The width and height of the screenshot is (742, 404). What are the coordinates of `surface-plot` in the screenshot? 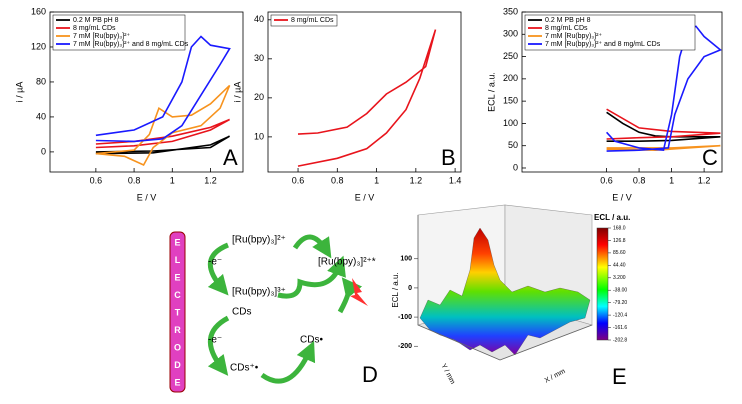 It's located at (513, 282).